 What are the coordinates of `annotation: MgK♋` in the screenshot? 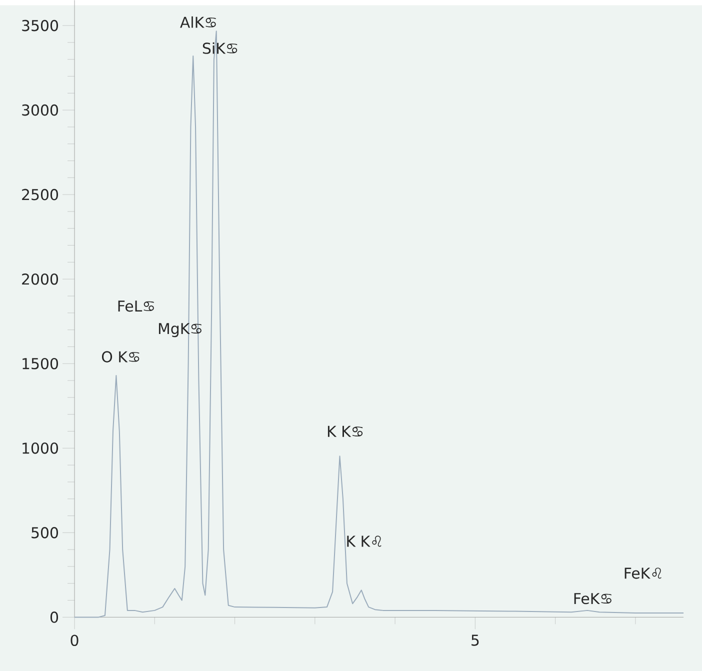 It's located at (180, 329).